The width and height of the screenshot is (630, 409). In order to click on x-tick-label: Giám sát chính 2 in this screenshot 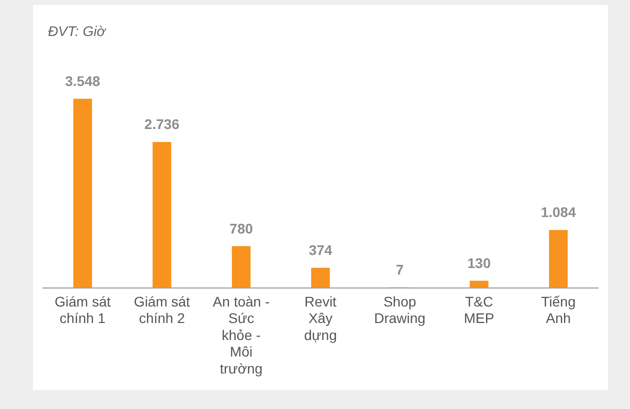, I will do `click(162, 309)`.